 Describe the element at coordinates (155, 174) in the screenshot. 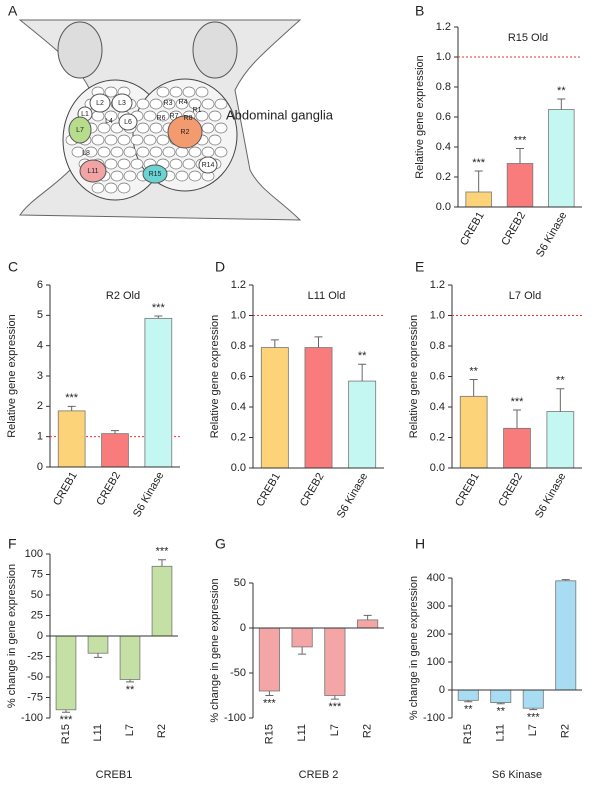

I see `cell-r15` at that location.